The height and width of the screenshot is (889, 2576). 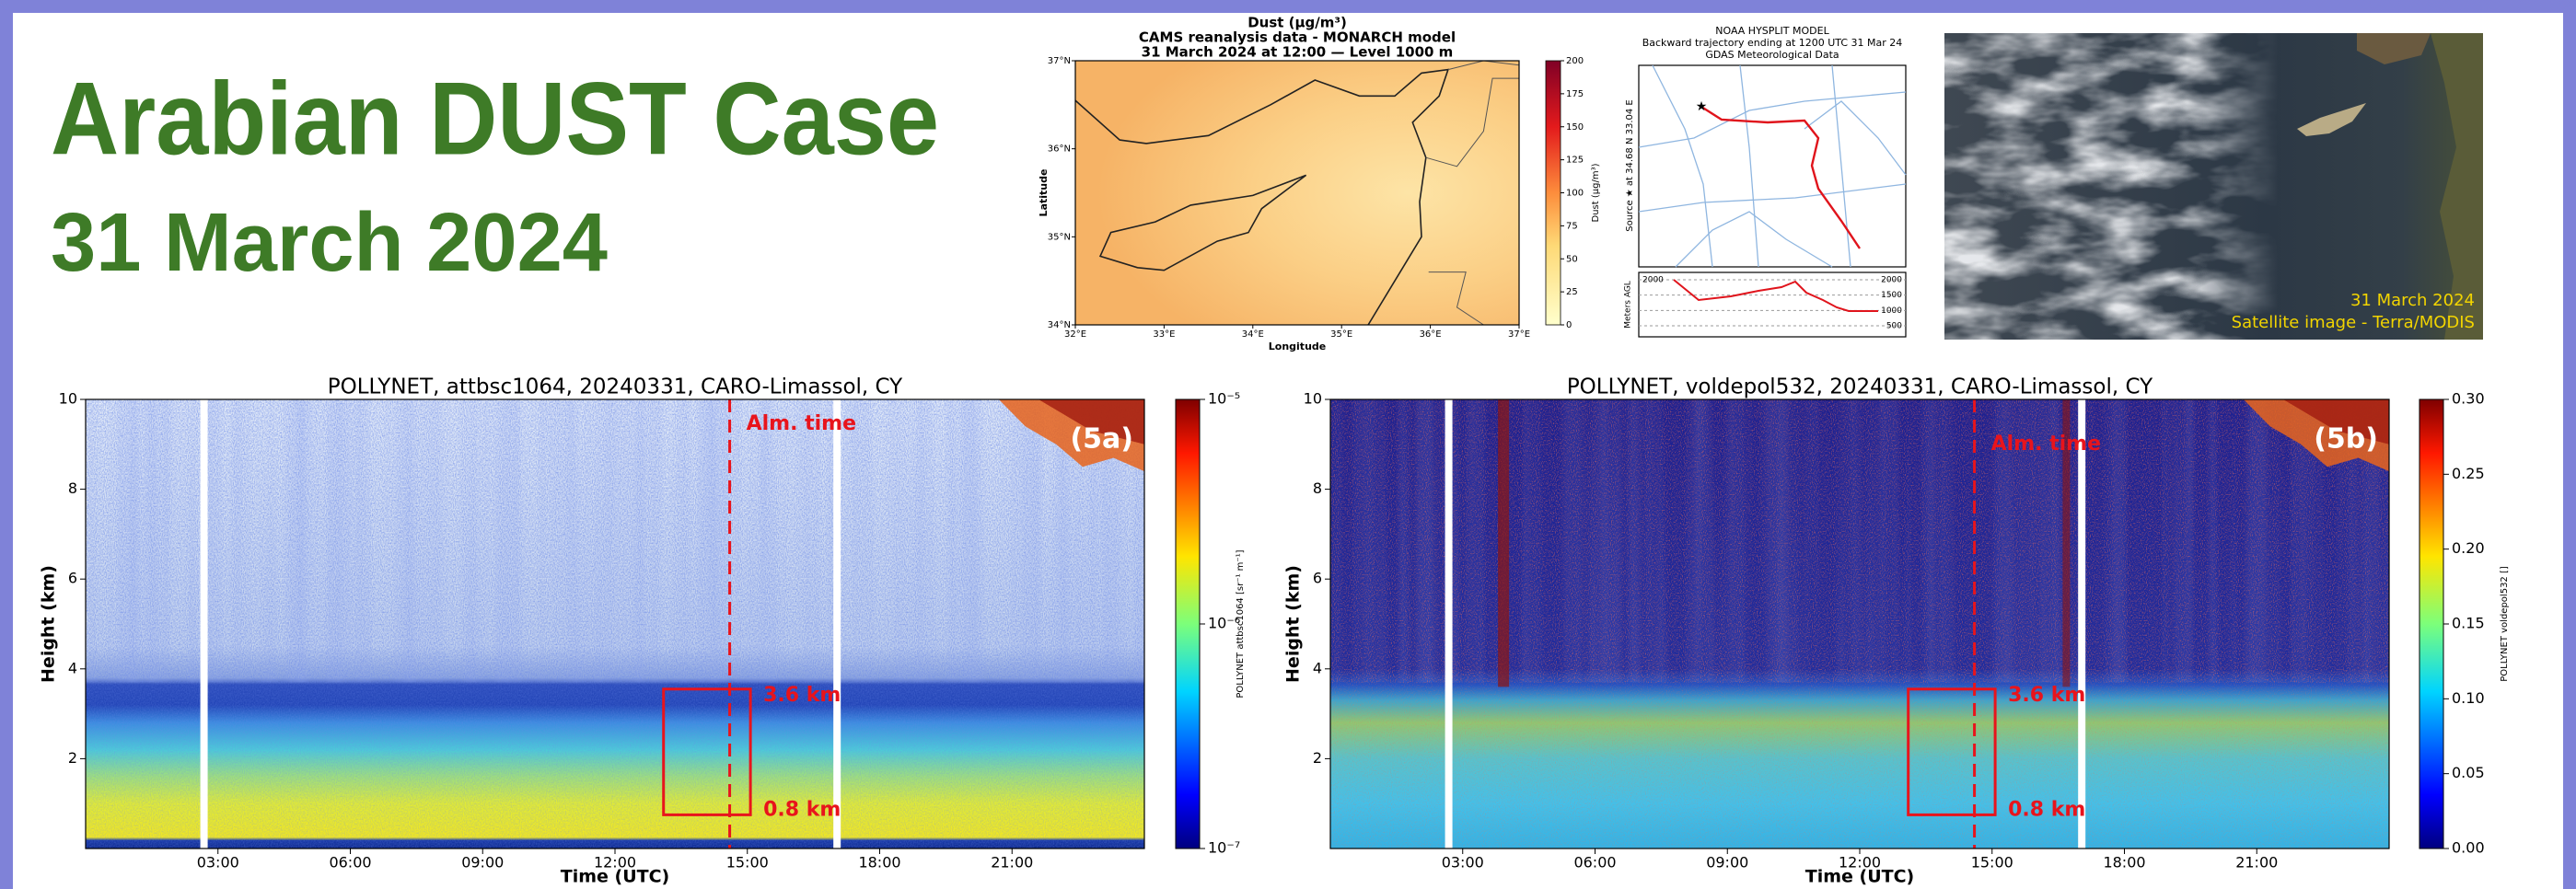 What do you see at coordinates (1297, 23) in the screenshot?
I see `map-title: Dust (µg/m³)` at bounding box center [1297, 23].